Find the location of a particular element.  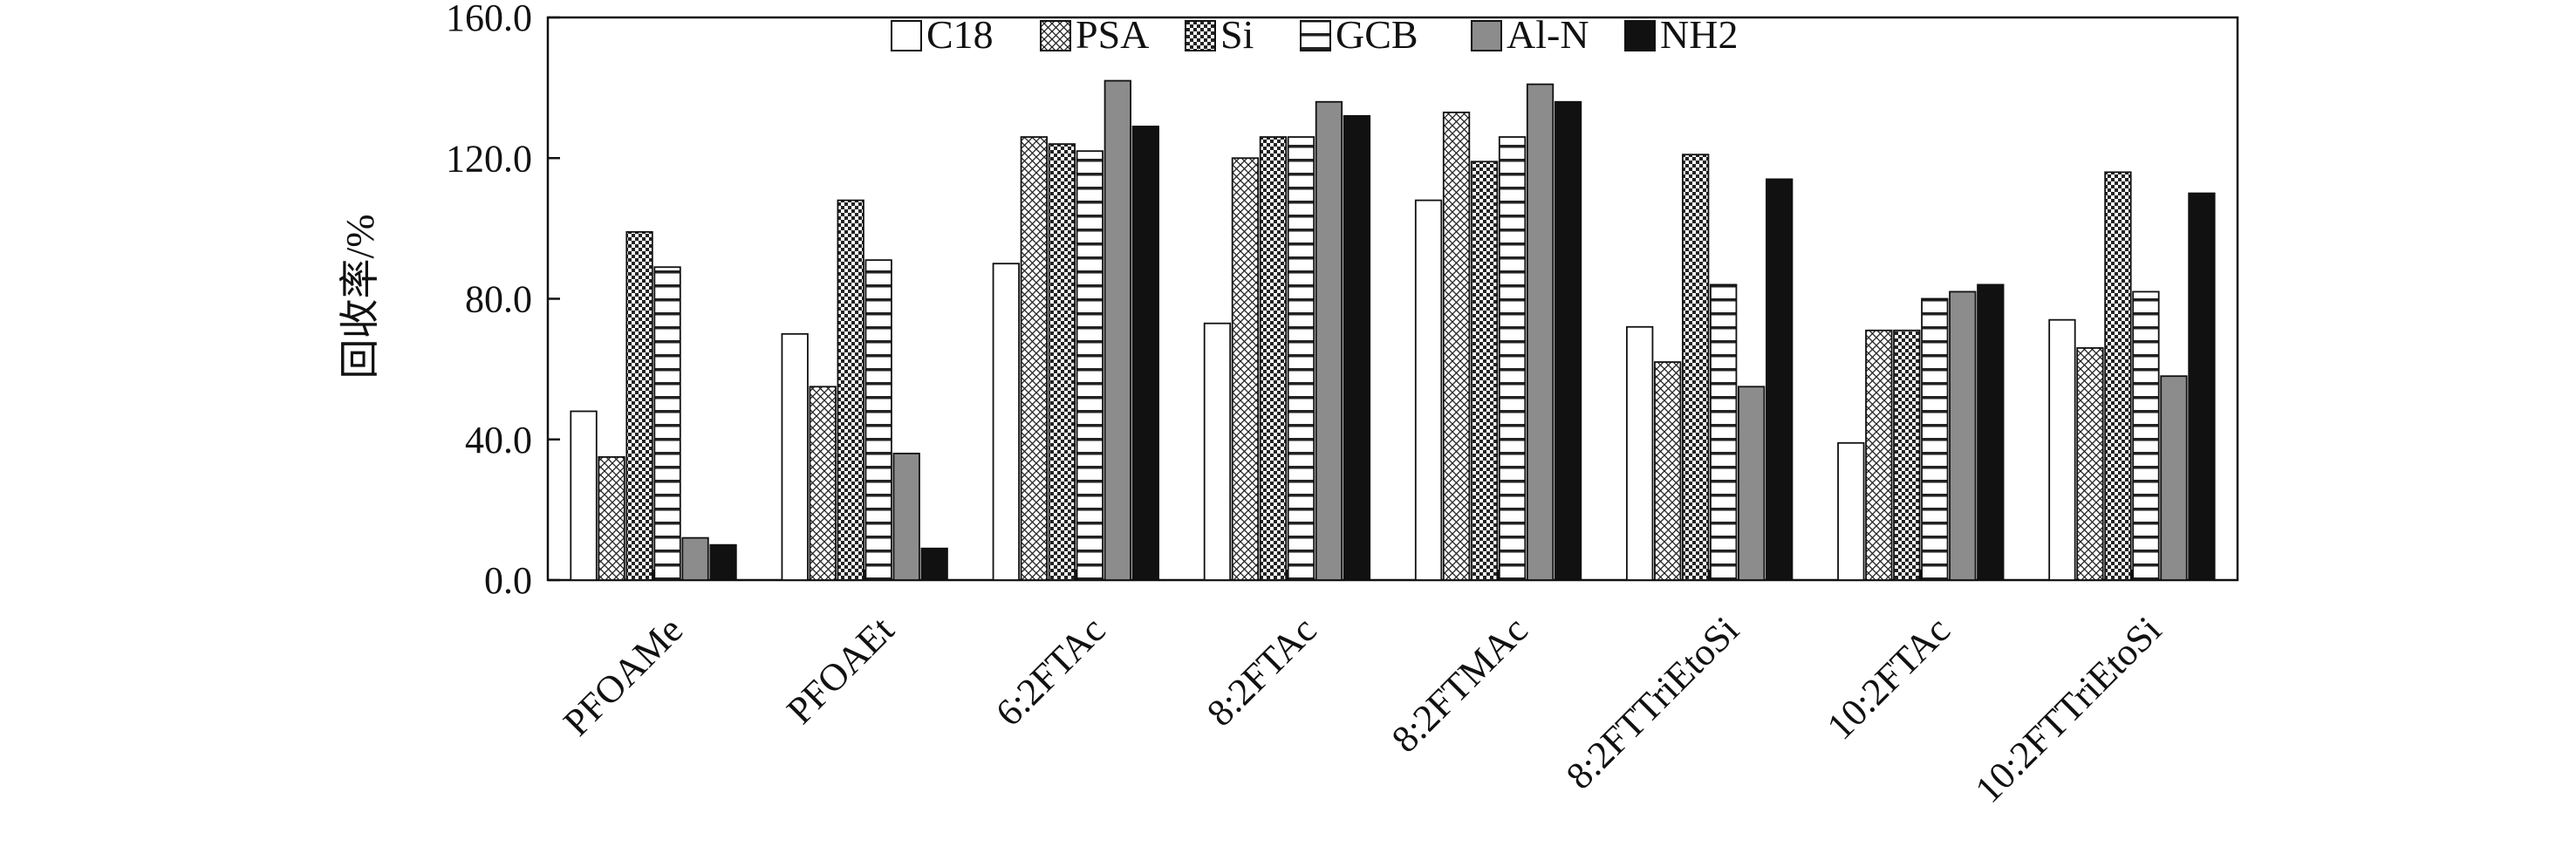

x-tick-label: 10:2FTAc is located at coordinates (1888, 678).